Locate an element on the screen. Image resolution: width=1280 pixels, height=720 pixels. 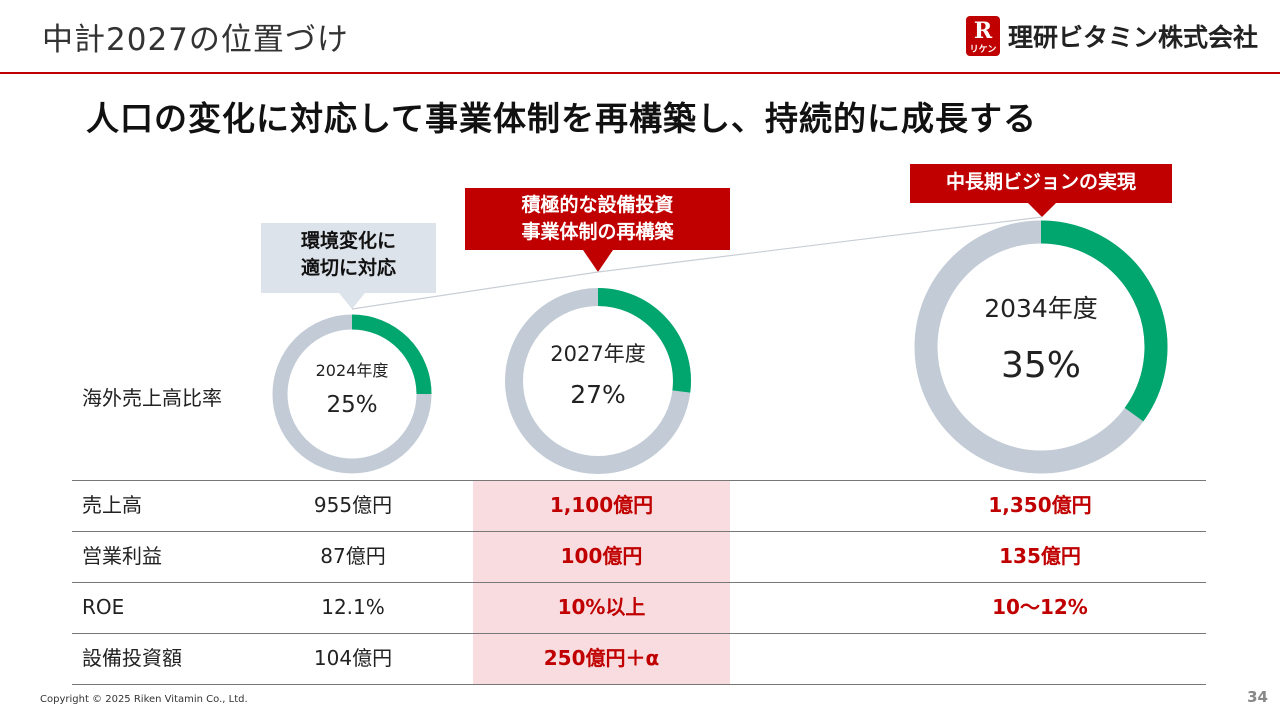
donut-share-2024年度 is located at coordinates (391, 354).